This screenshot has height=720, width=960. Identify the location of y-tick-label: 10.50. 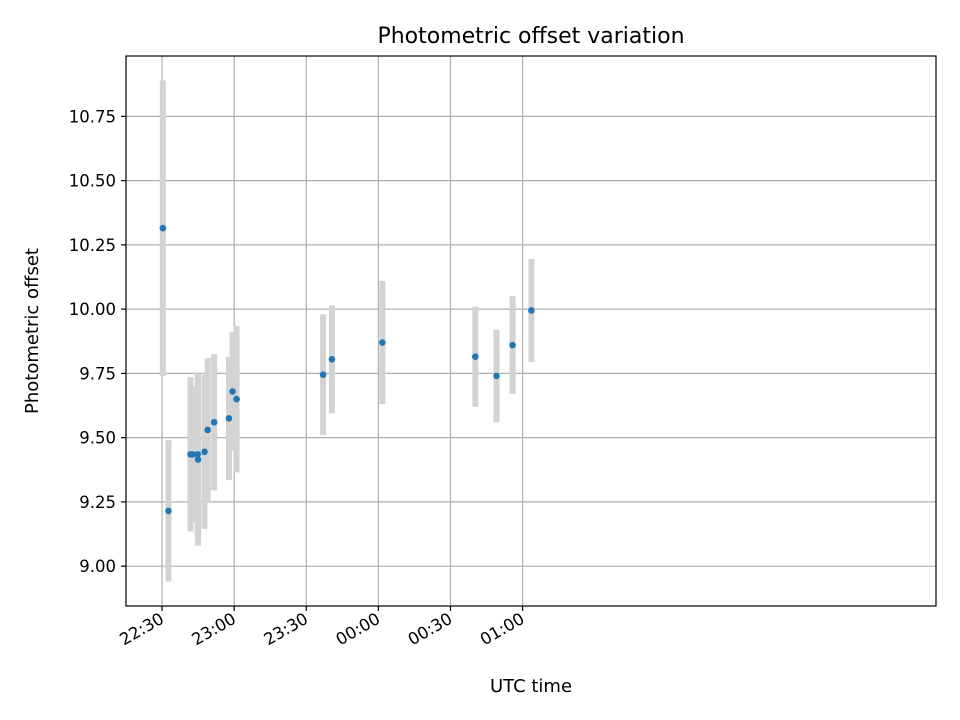
(92, 181).